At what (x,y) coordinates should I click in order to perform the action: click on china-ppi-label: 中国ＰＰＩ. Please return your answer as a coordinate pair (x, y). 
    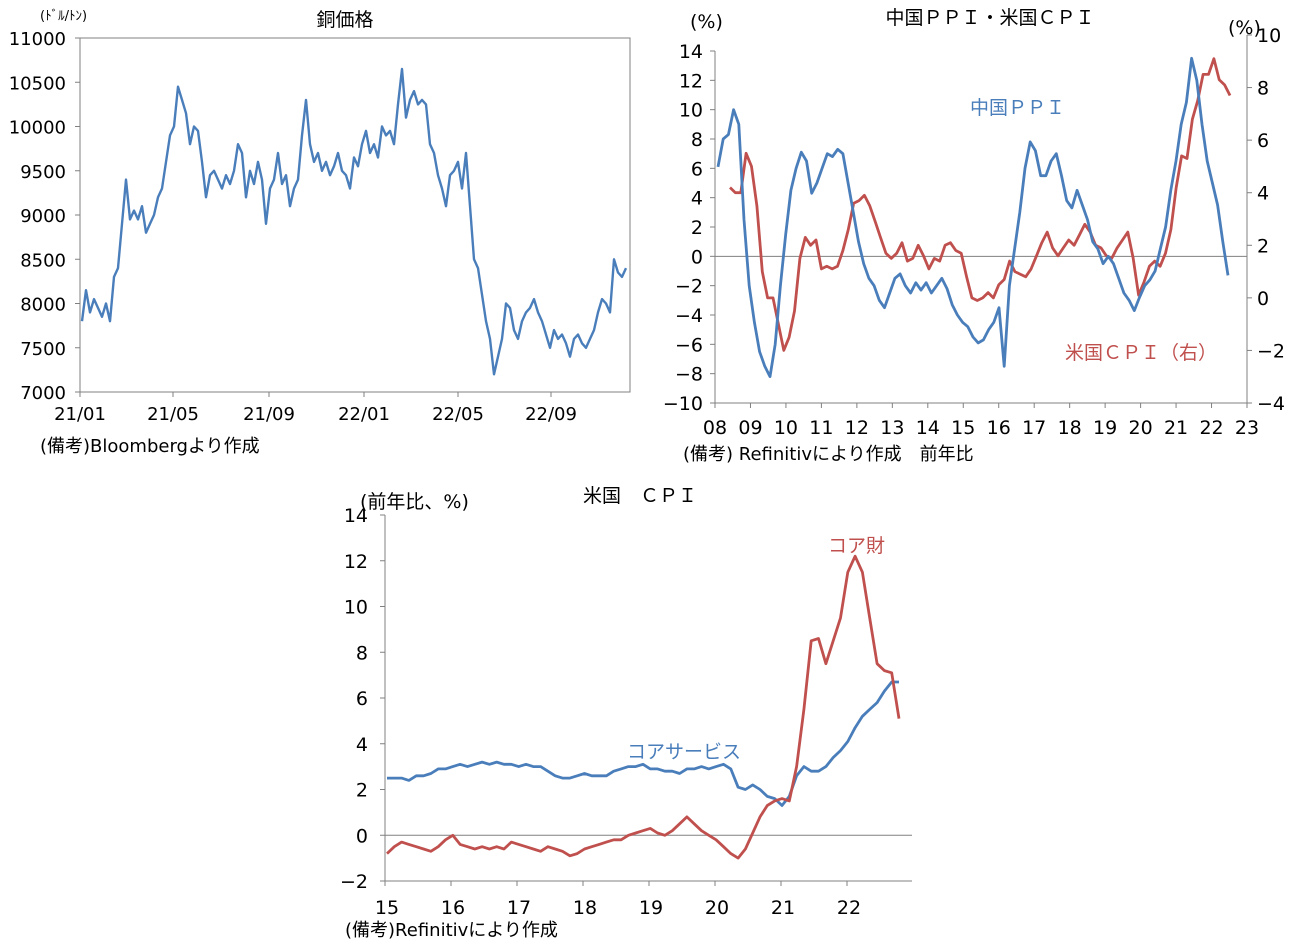
    Looking at the image, I should click on (1017, 108).